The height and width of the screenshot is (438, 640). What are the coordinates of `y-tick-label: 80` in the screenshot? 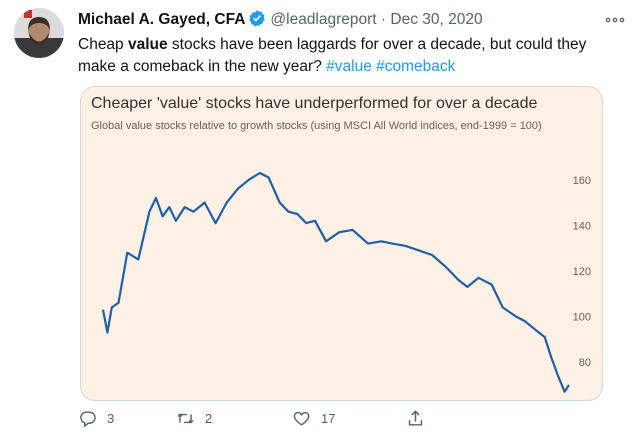 It's located at (585, 363).